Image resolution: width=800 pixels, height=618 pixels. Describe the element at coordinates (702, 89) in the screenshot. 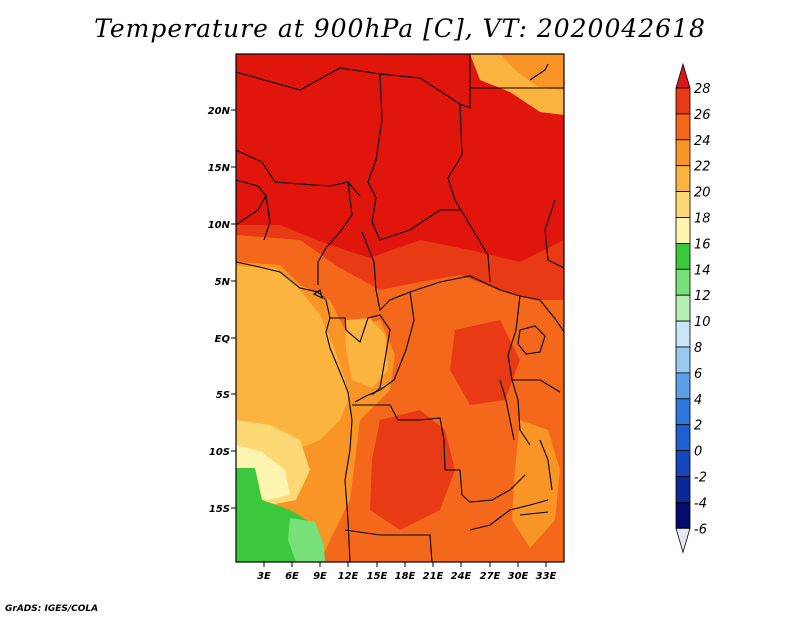

I see `colorbar-level-label: 28` at that location.